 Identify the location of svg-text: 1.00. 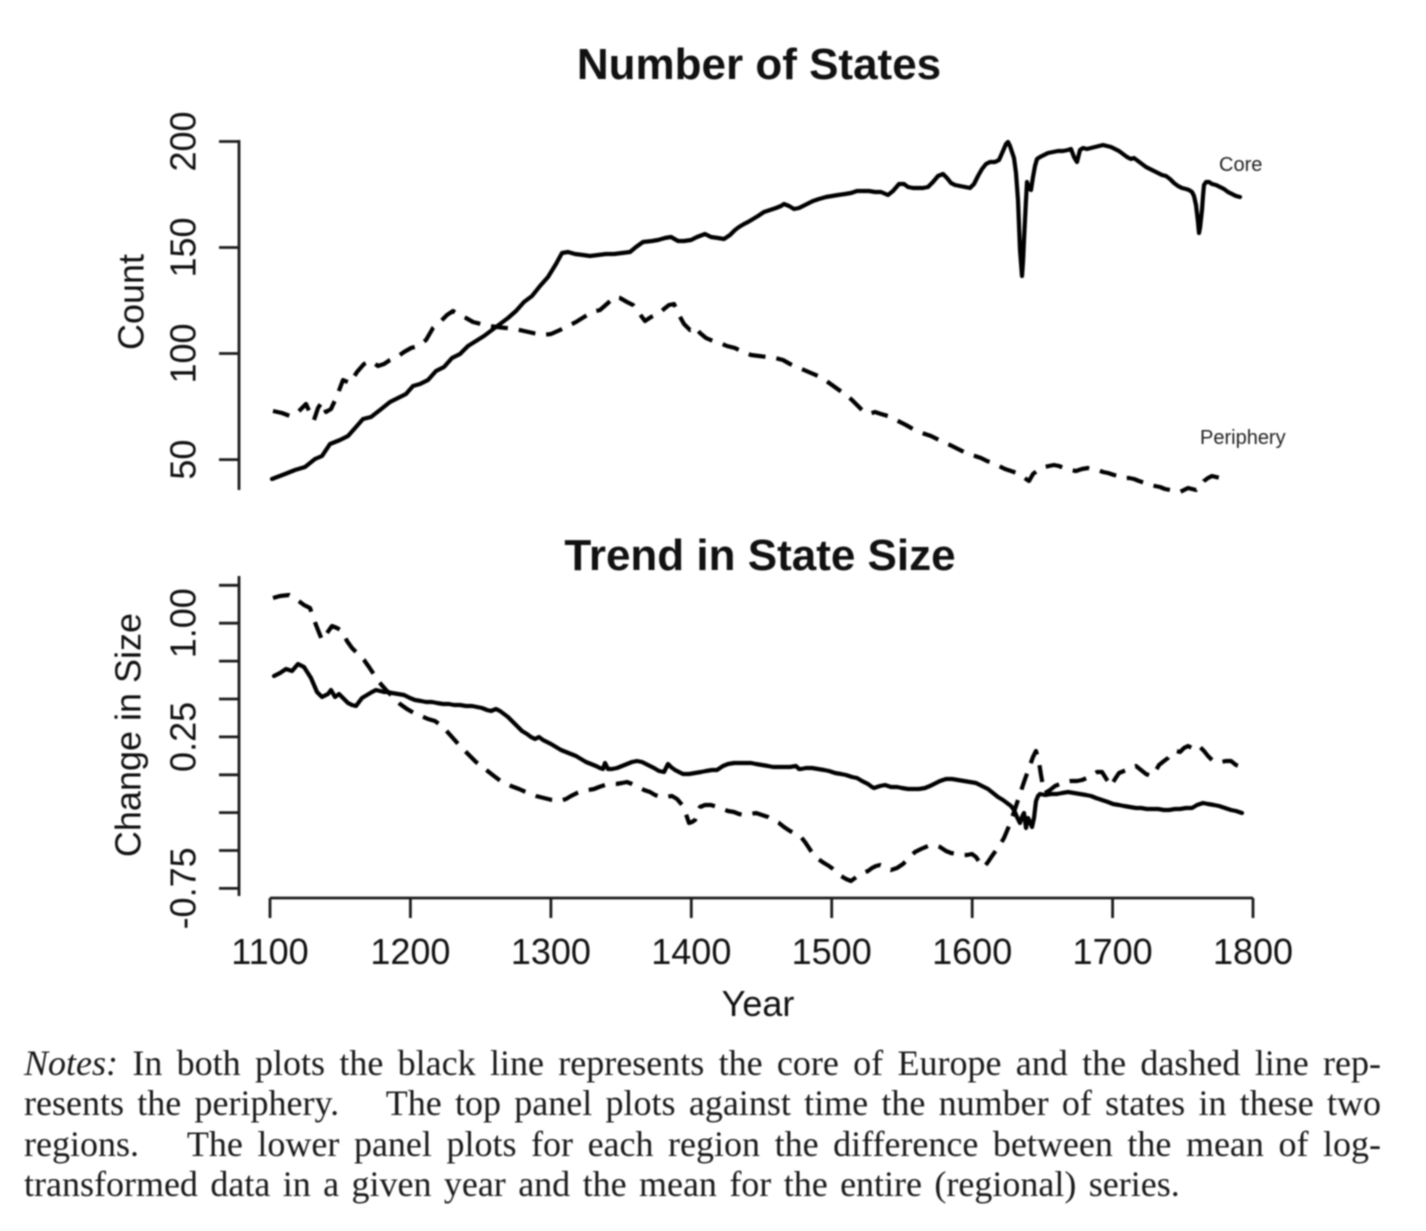
(183, 623).